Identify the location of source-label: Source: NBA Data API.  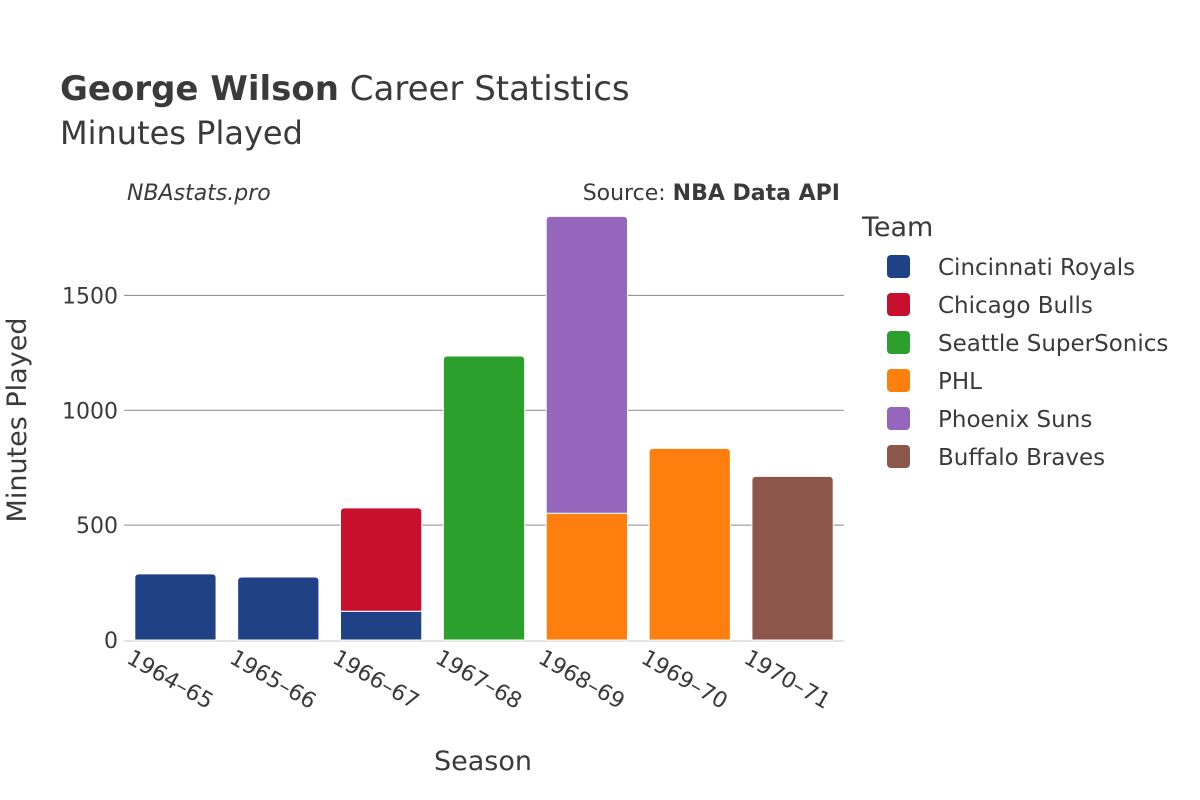
(711, 193).